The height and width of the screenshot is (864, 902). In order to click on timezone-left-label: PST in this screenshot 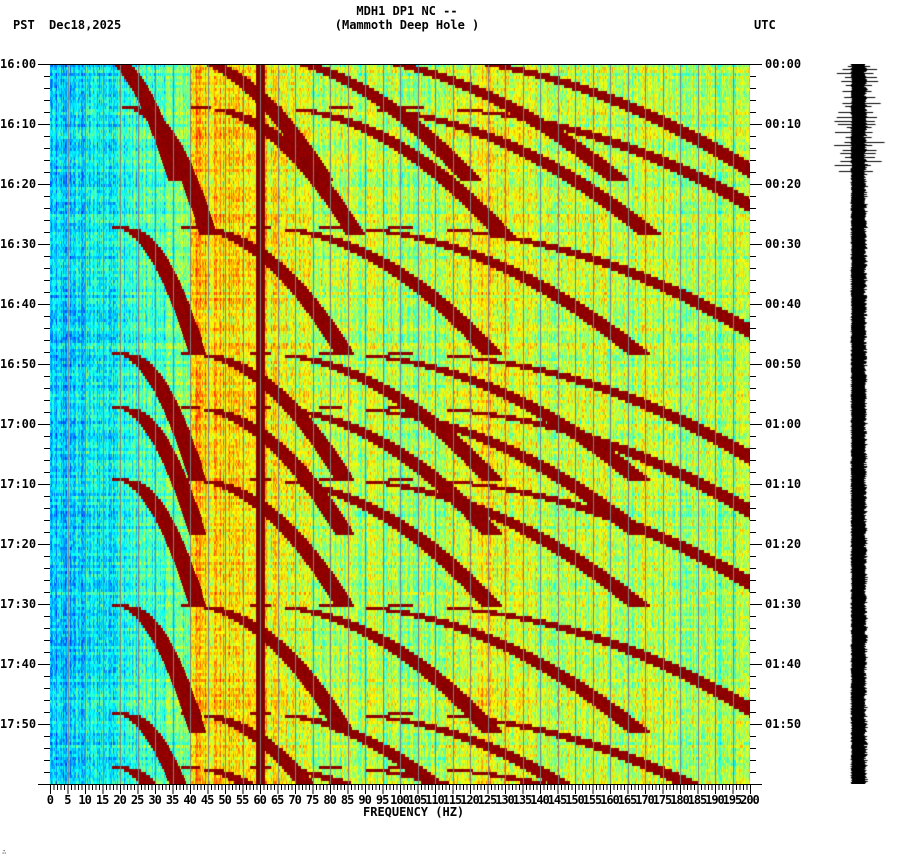, I will do `click(24, 25)`.